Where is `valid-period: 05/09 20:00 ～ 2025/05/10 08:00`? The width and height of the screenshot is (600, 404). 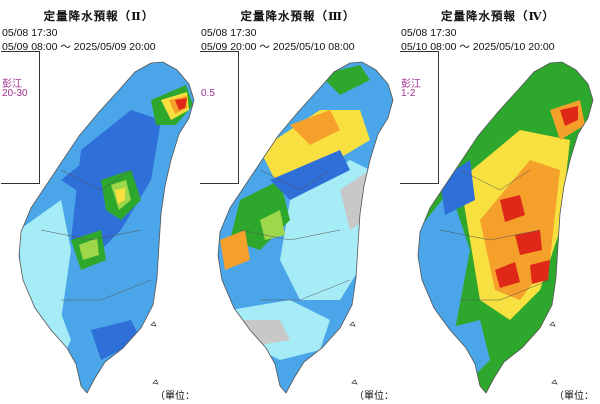
valid-period: 05/09 20:00 ～ 2025/05/10 08:00 is located at coordinates (278, 47).